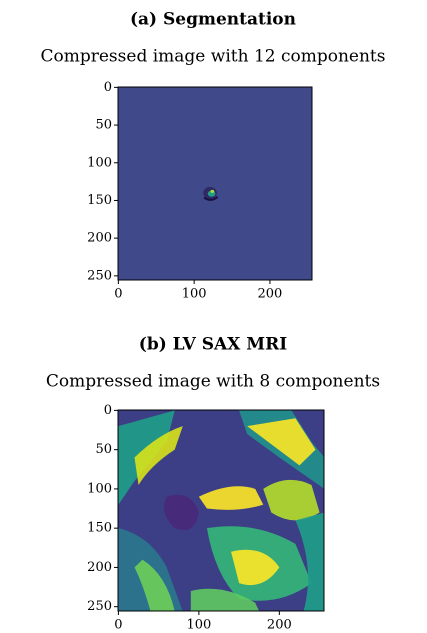 Image resolution: width=427 pixels, height=633 pixels. I want to click on chart-title: (b) LV SAX MRI, so click(213, 345).